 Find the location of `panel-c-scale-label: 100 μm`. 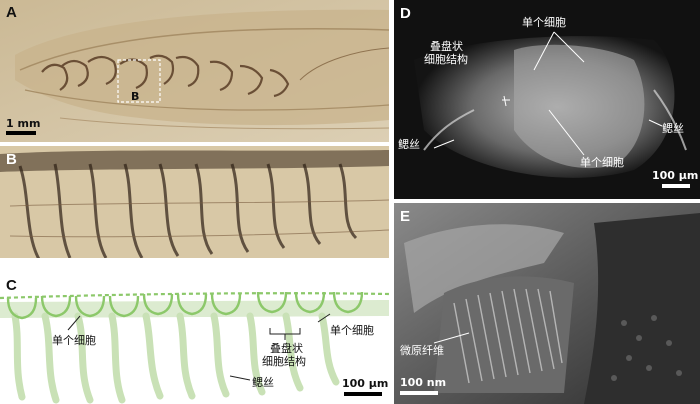

panel-c-scale-label: 100 μm is located at coordinates (365, 383).